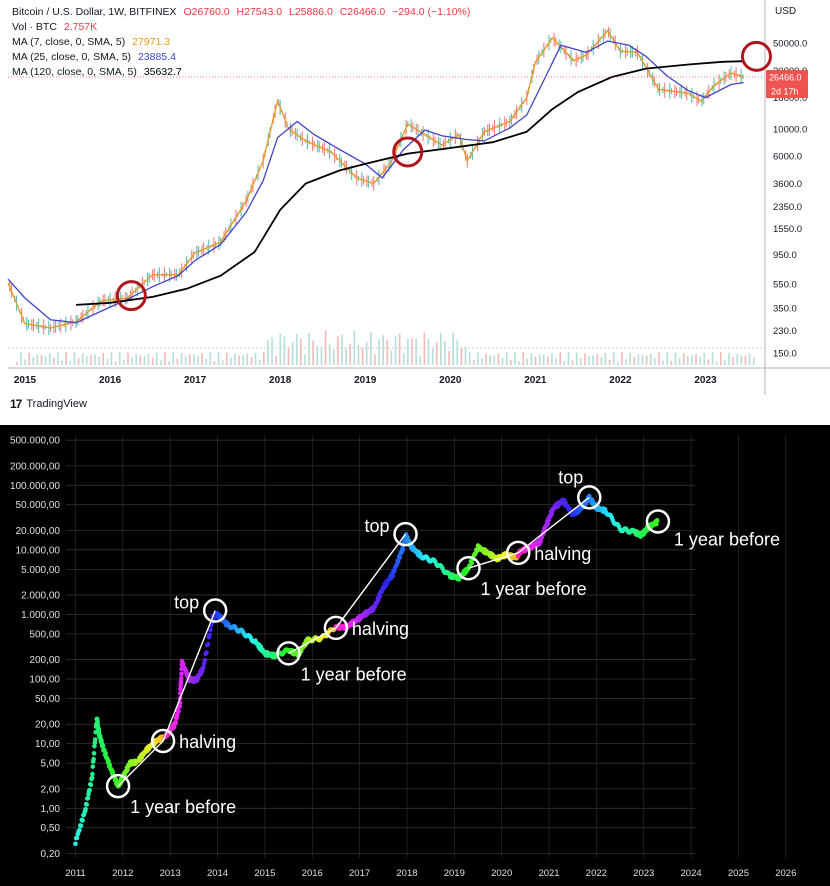 The width and height of the screenshot is (830, 886). What do you see at coordinates (406, 873) in the screenshot?
I see `x-tick-label: 2018` at bounding box center [406, 873].